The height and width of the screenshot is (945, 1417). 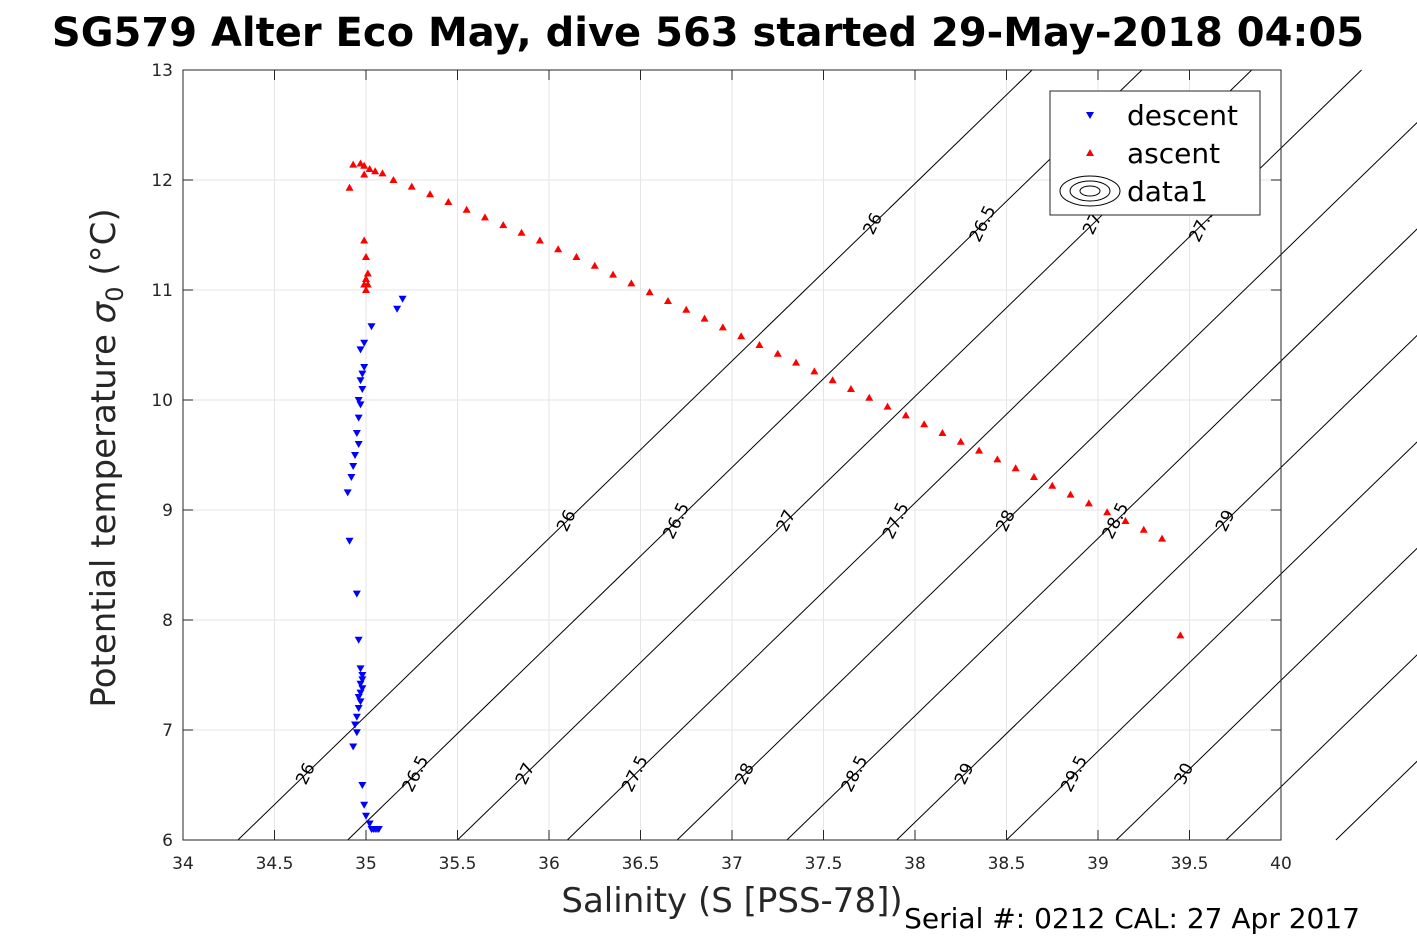 I want to click on legend-descent-marker, so click(x=1090, y=115).